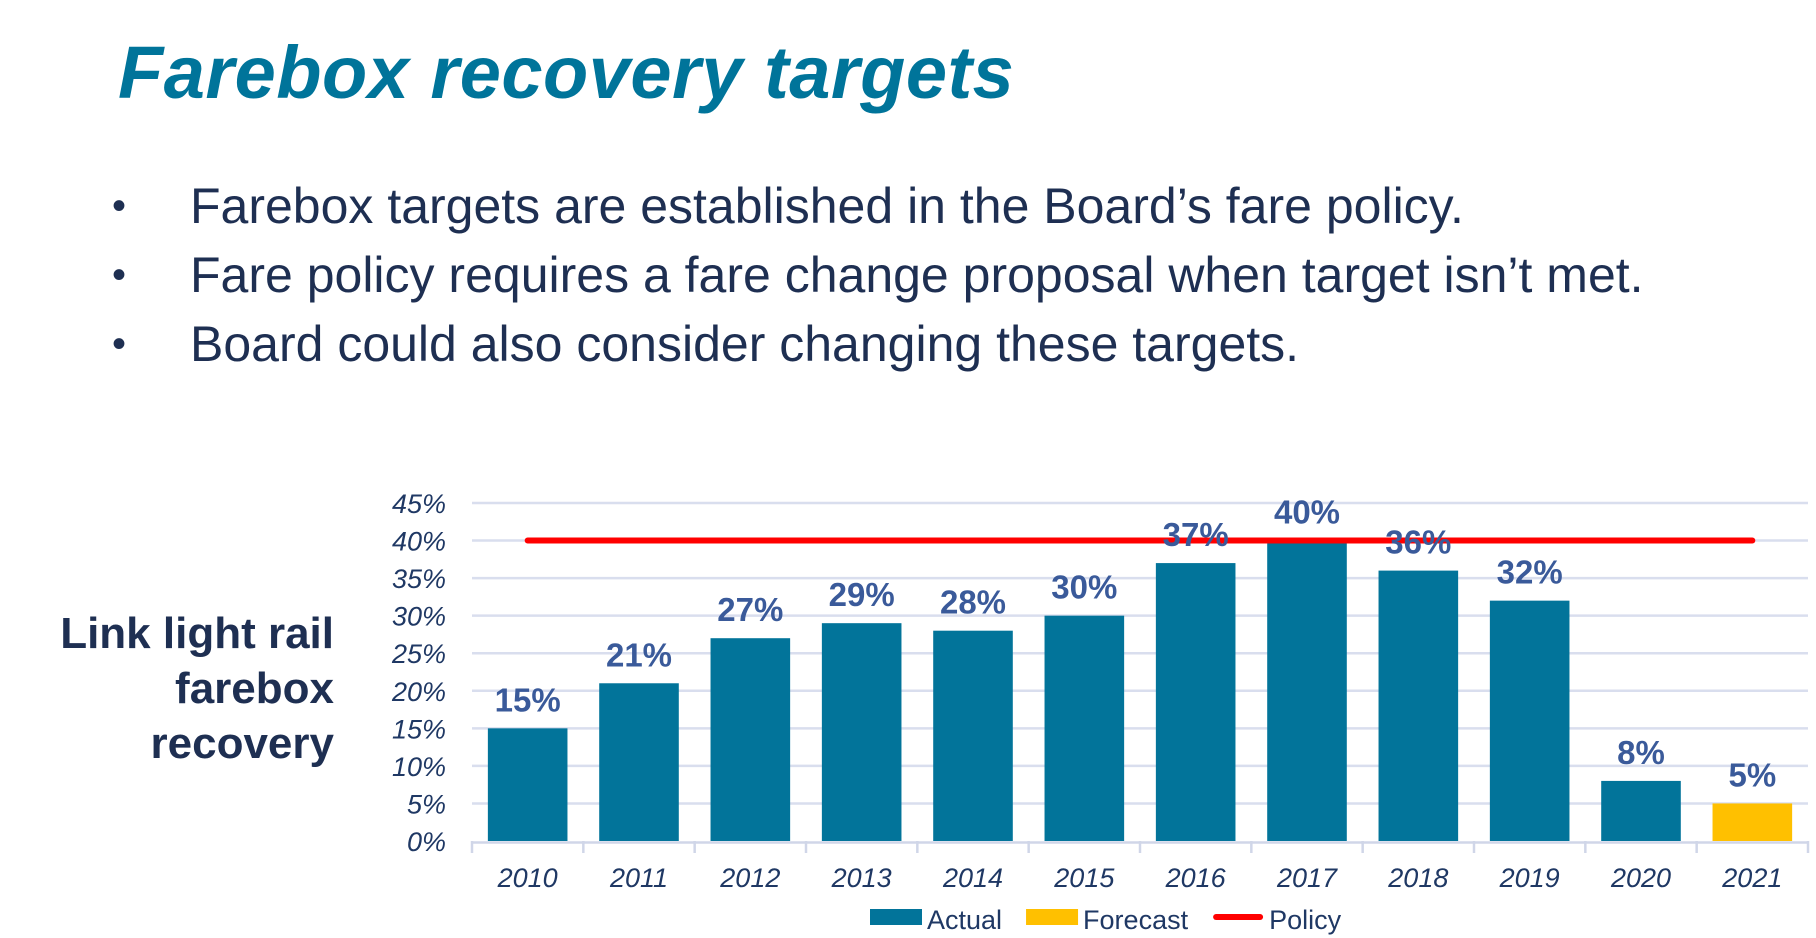 The width and height of the screenshot is (1816, 938). What do you see at coordinates (861, 732) in the screenshot?
I see `bar-actual-2013` at bounding box center [861, 732].